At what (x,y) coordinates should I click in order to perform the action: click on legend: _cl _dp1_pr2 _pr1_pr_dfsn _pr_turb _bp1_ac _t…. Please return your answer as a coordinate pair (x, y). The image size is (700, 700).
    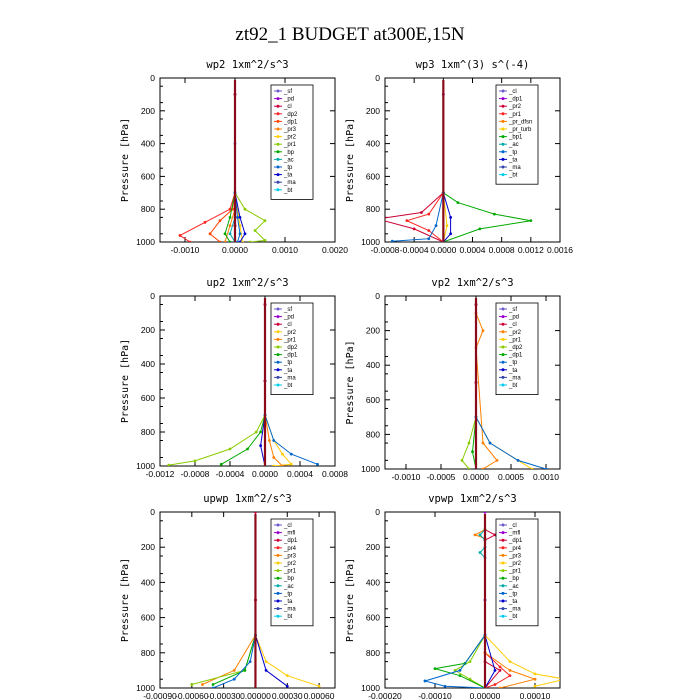
    Looking at the image, I should click on (517, 134).